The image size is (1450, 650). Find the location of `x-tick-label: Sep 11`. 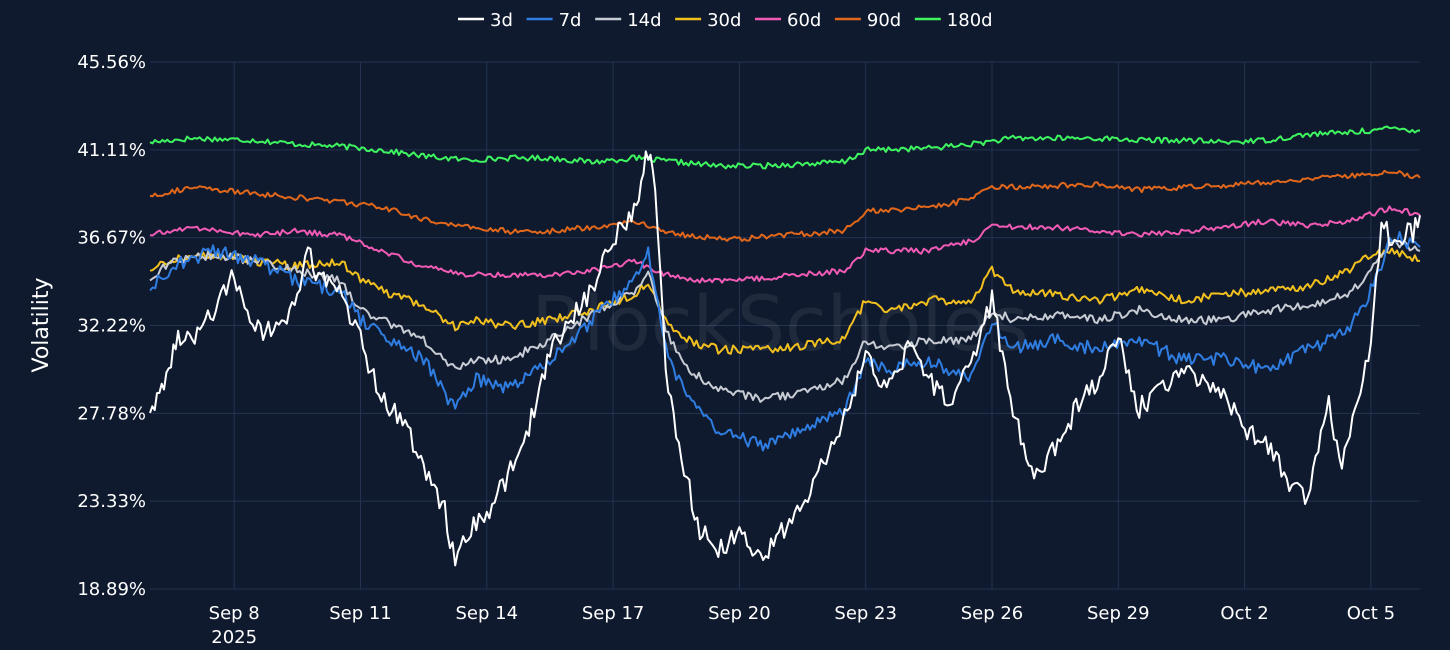

x-tick-label: Sep 11 is located at coordinates (360, 613).